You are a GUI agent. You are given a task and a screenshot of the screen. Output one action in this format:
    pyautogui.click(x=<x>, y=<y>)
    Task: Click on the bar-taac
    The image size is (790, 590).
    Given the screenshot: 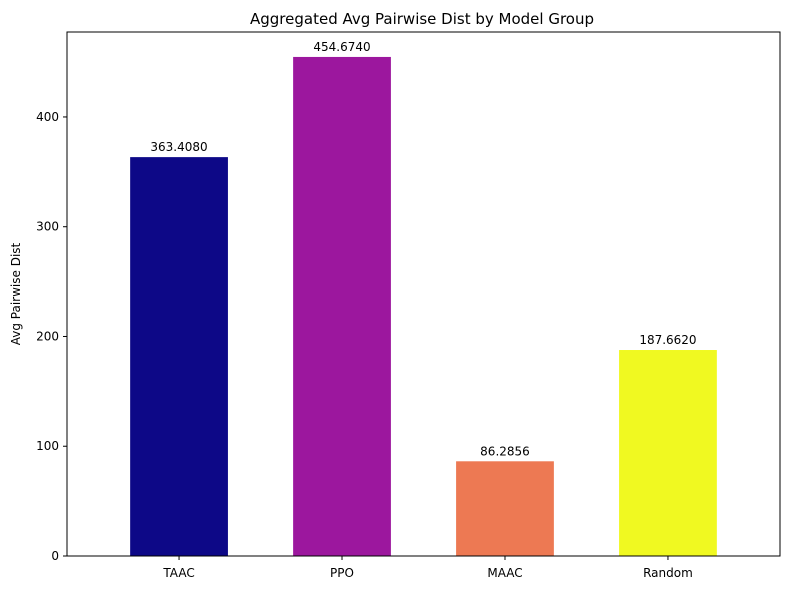 What is the action you would take?
    pyautogui.click(x=179, y=356)
    